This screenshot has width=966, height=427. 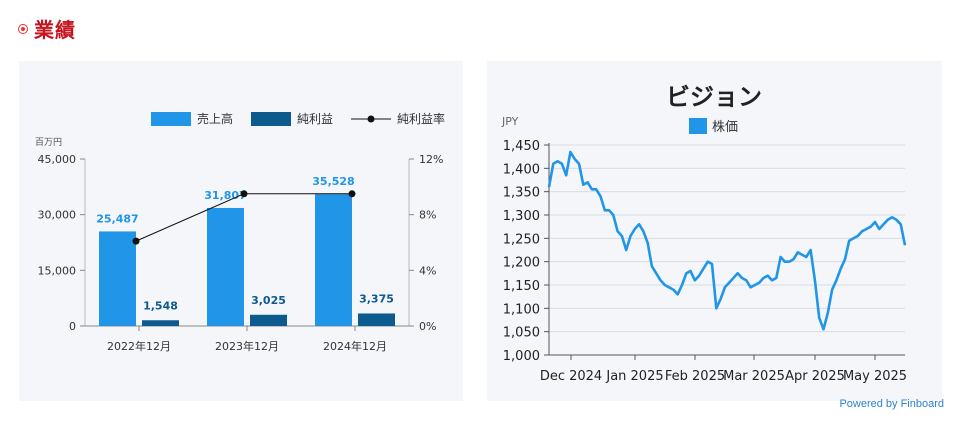 What do you see at coordinates (521, 309) in the screenshot?
I see `y-tick-label: 1,100` at bounding box center [521, 309].